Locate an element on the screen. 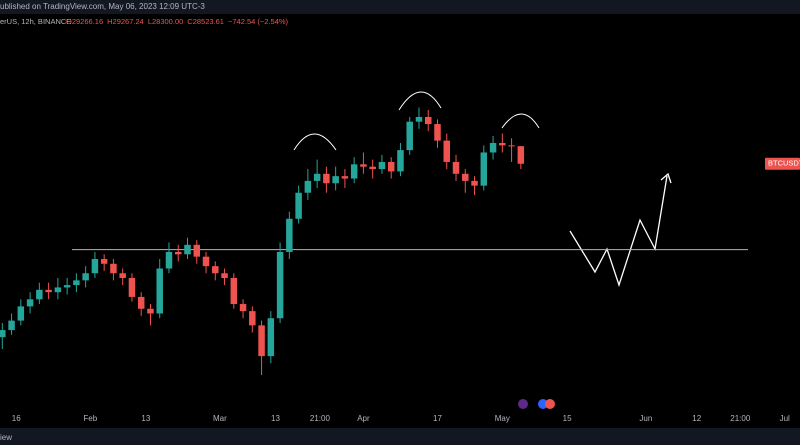 This screenshot has width=800, height=445. x-tick-label: Feb is located at coordinates (90, 418).